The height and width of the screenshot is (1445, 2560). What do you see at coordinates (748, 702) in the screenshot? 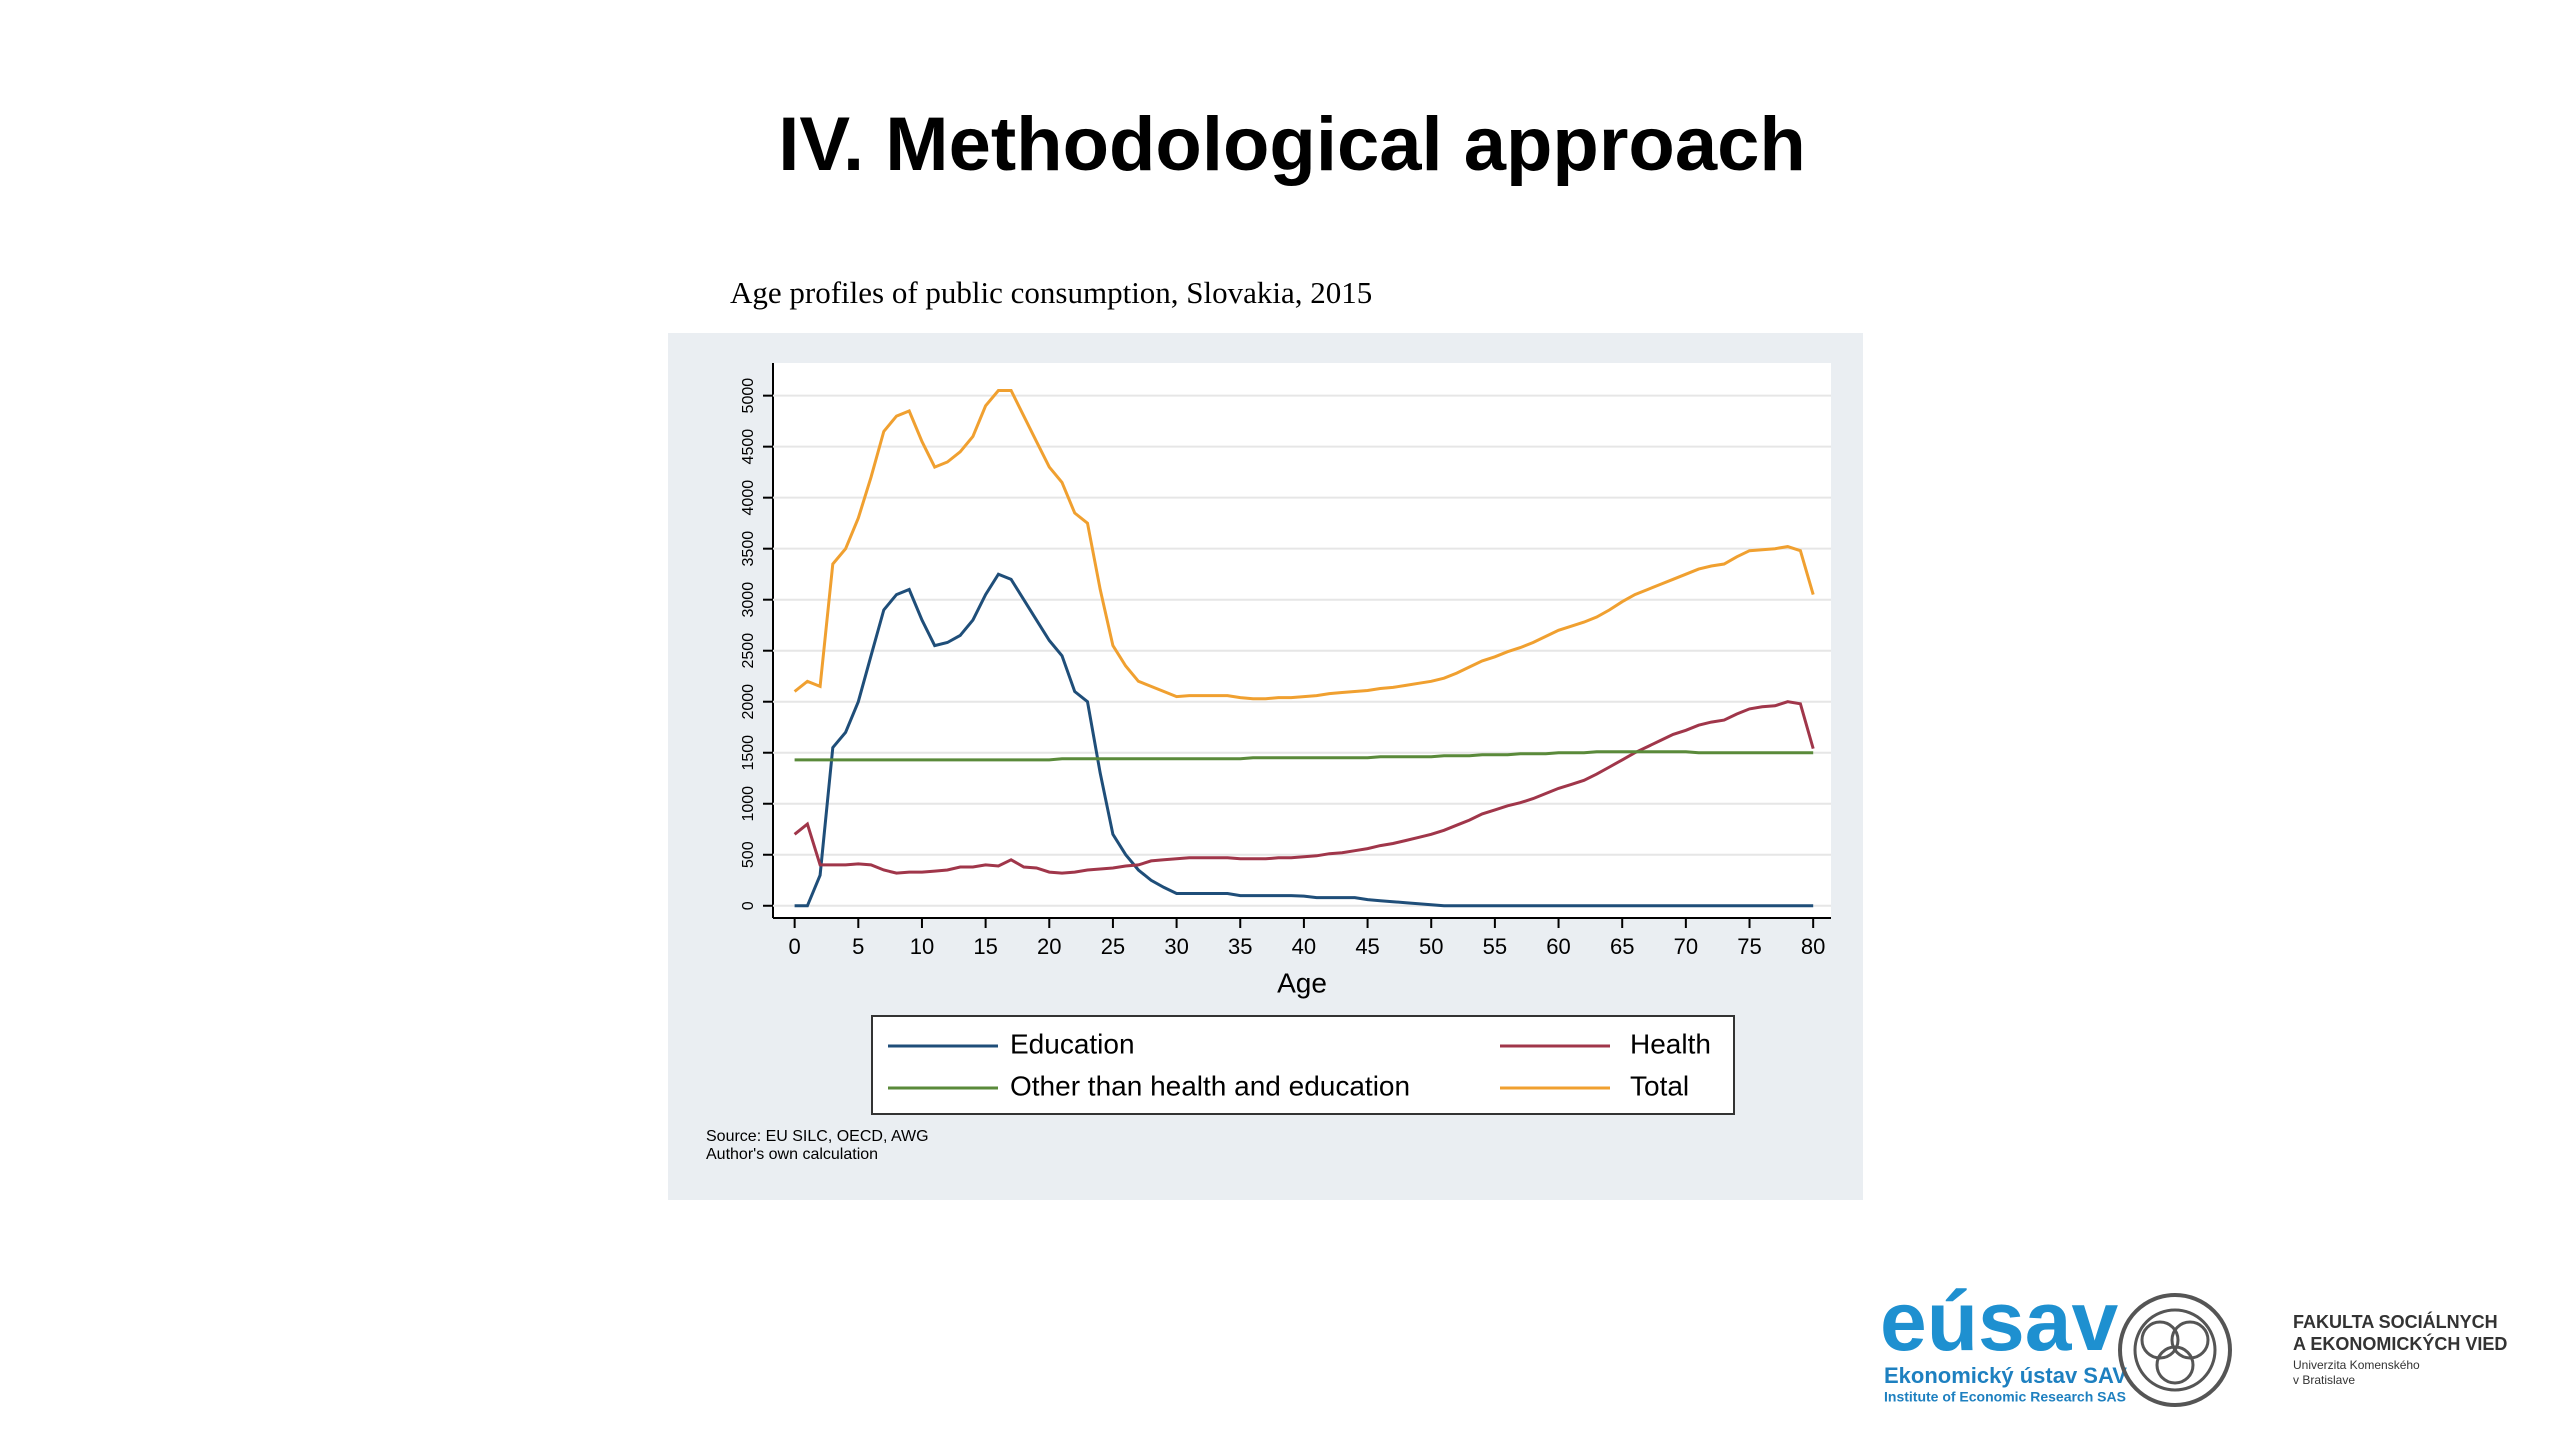
I see `y-tick-label: 2000` at bounding box center [748, 702].